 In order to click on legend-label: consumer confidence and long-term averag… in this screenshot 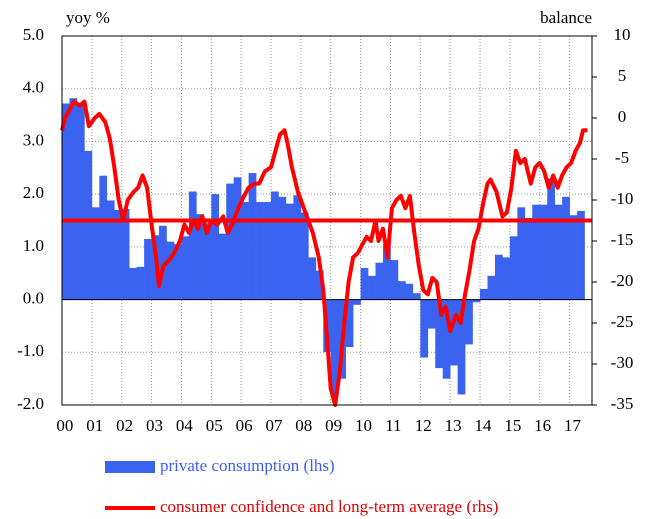, I will do `click(329, 506)`.